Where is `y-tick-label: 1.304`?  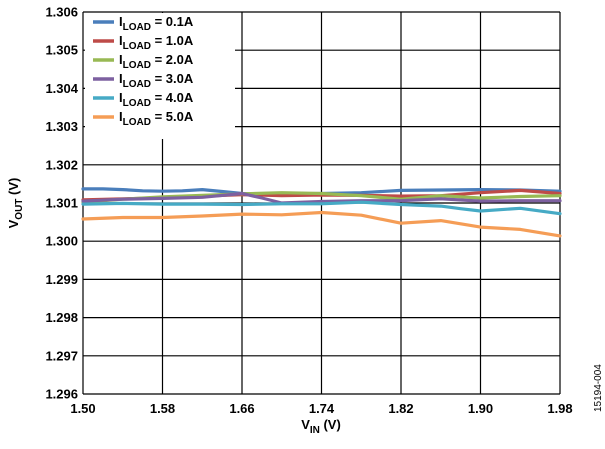
y-tick-label: 1.304 is located at coordinates (61, 88).